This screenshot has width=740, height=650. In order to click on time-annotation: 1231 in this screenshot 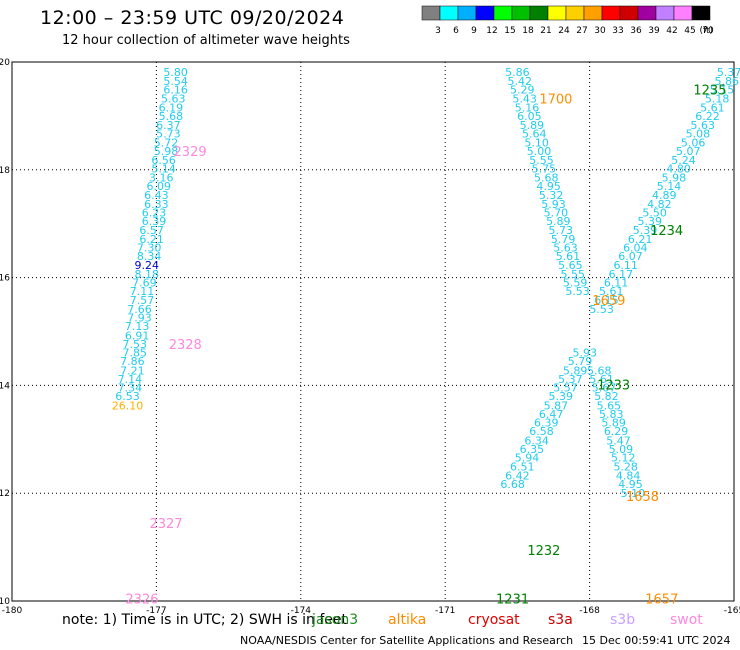, I will do `click(512, 599)`.